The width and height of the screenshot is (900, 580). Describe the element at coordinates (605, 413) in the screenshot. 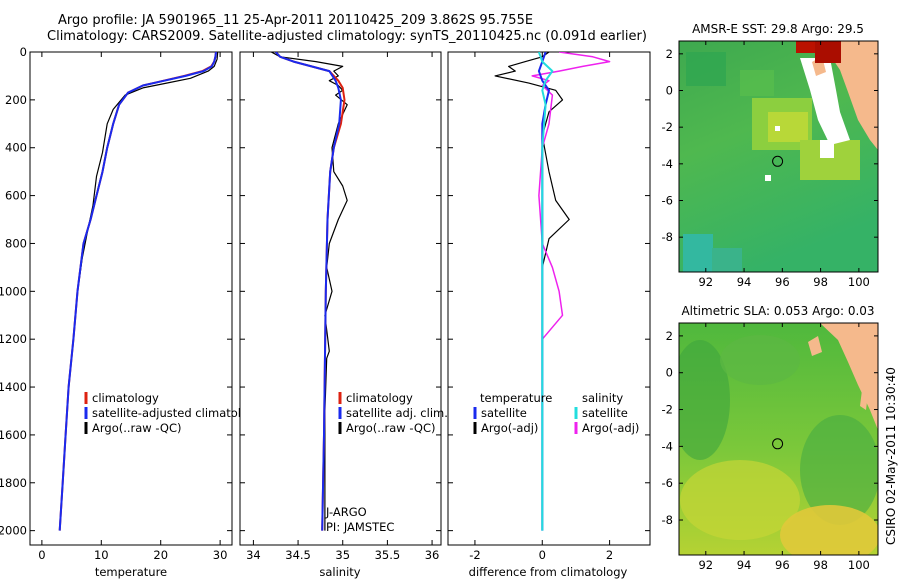

I see `legend-label-sal-satellite: satellite` at that location.